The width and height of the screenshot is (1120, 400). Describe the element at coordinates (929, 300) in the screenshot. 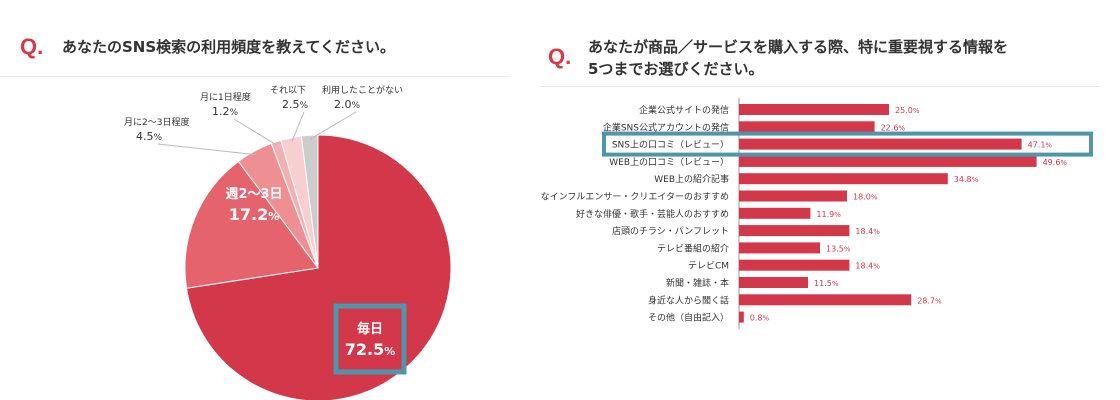

I see `bar-value-label: 28.7%` at that location.